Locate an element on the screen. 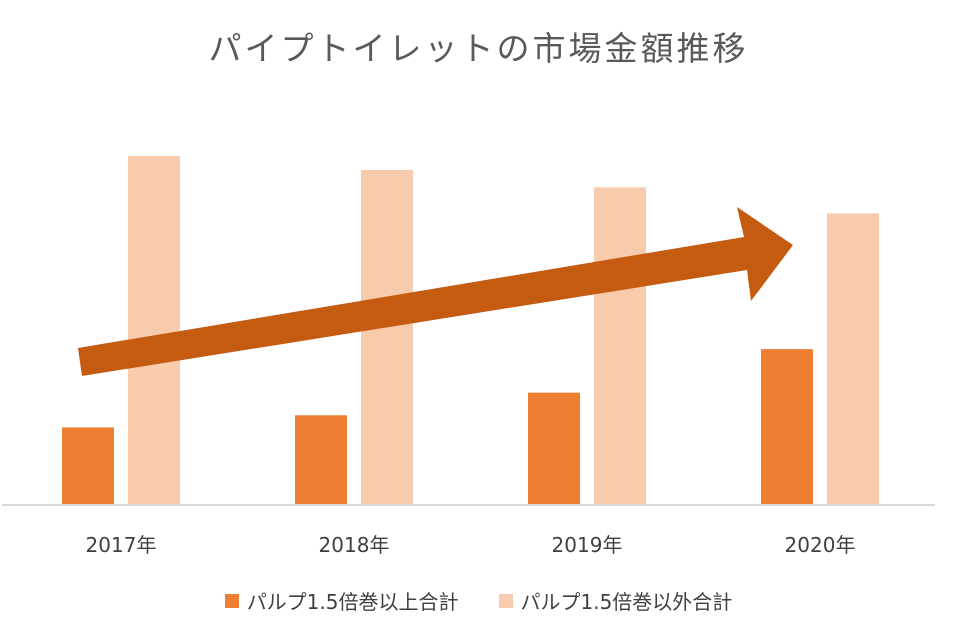  x-tick-label: 2018年 is located at coordinates (354, 545).